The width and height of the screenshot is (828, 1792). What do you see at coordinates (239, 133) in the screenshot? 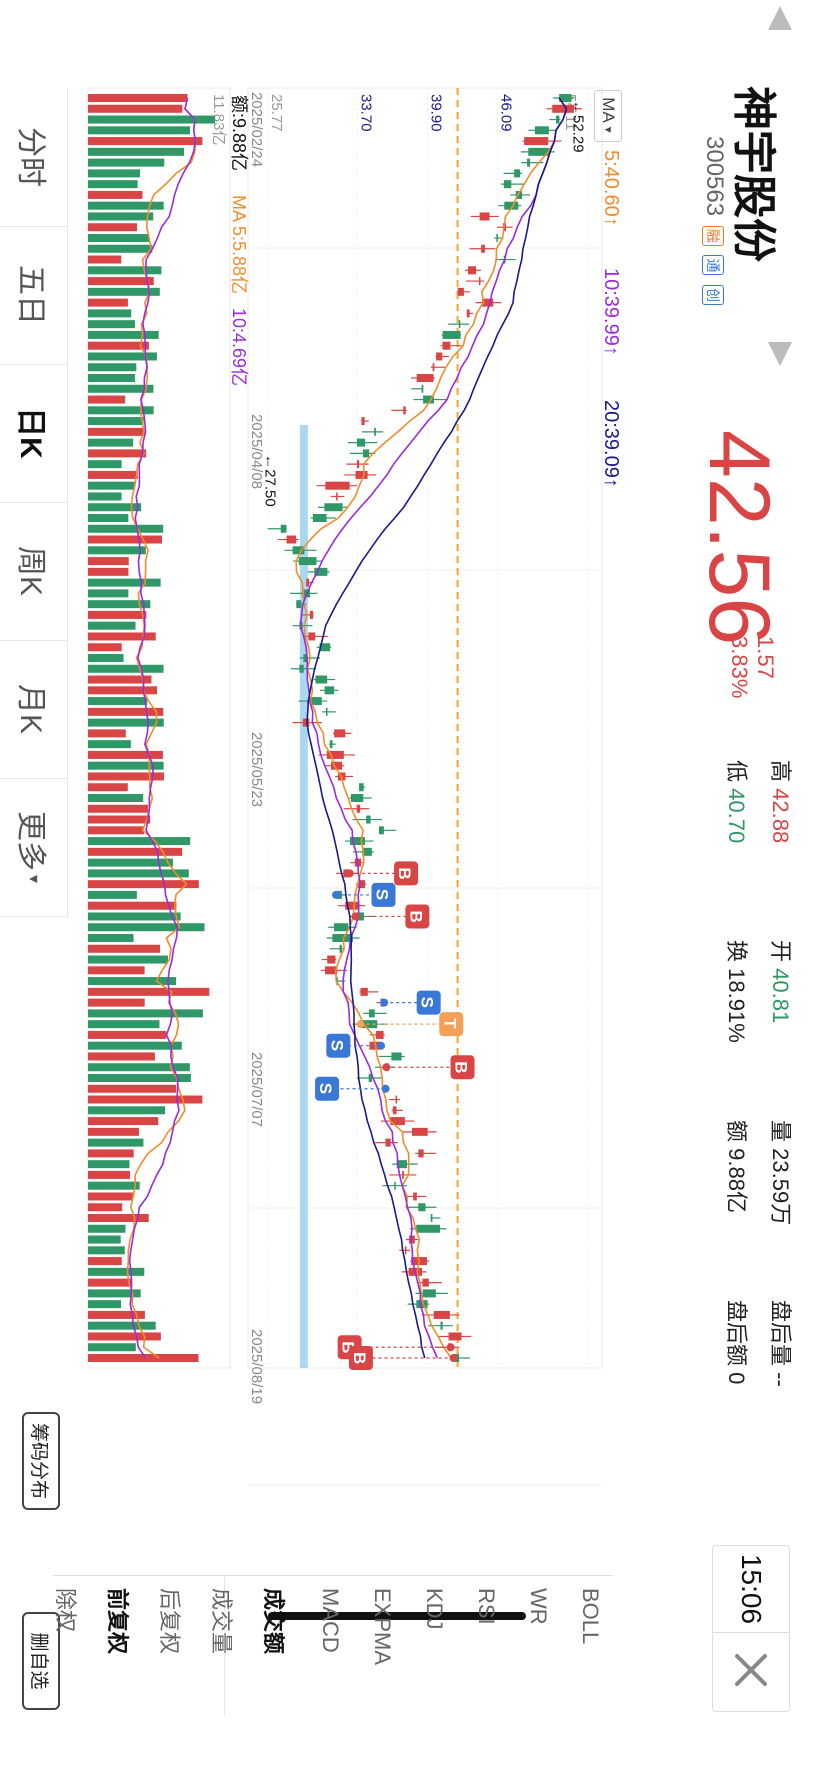
I see `volume-legend-amount: 额:9.88亿` at bounding box center [239, 133].